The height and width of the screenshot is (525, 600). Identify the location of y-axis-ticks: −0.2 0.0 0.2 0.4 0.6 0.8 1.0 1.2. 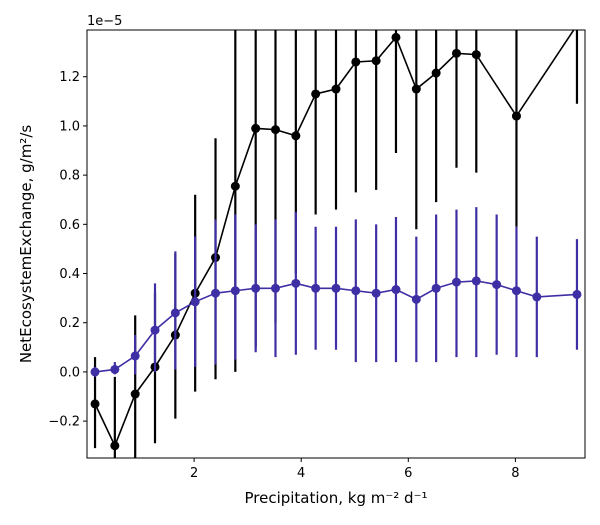
(67, 250).